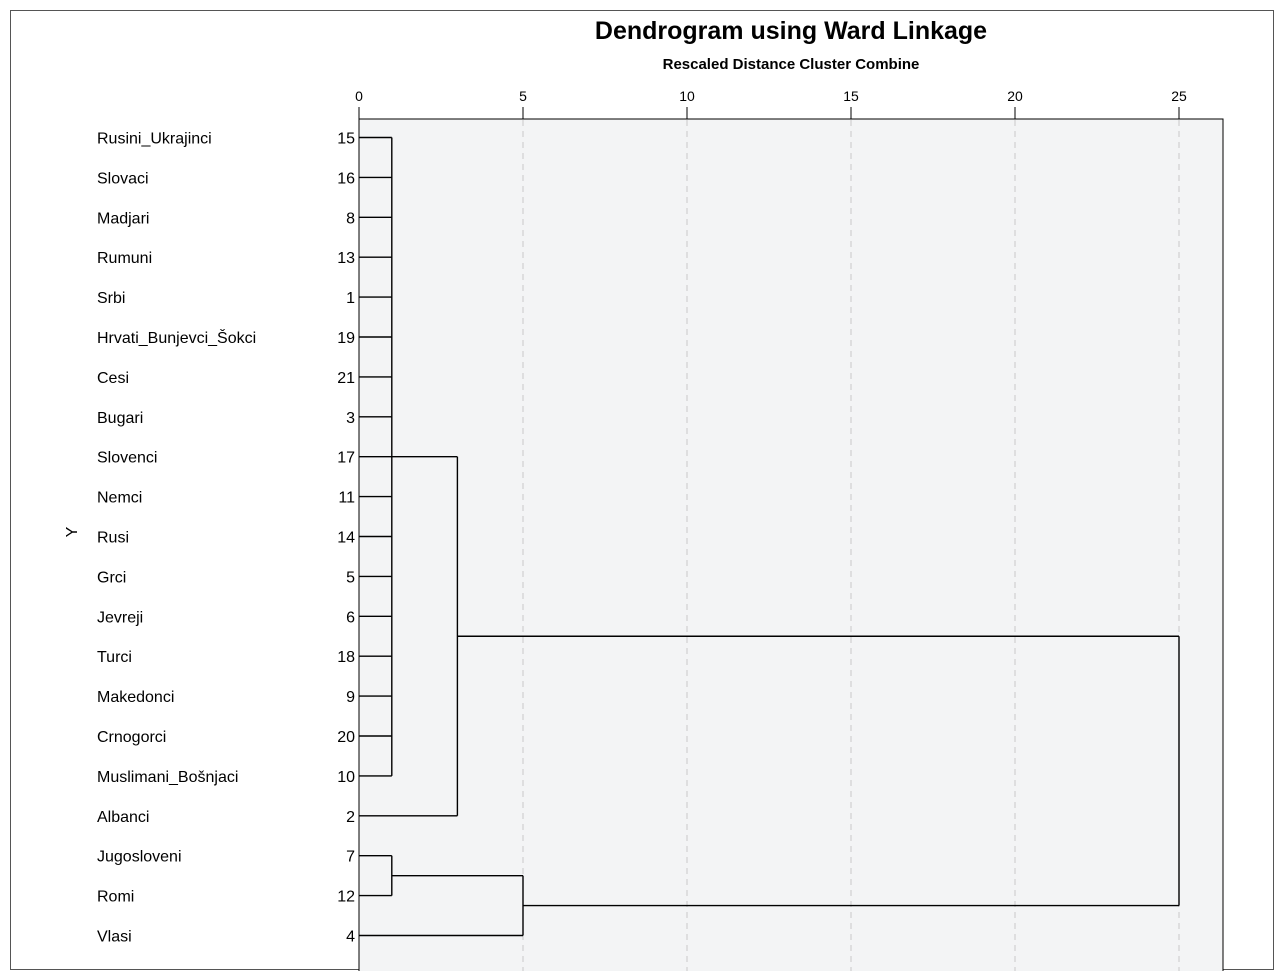 The image size is (1276, 971). What do you see at coordinates (346, 737) in the screenshot?
I see `leaf-case-number: 20` at bounding box center [346, 737].